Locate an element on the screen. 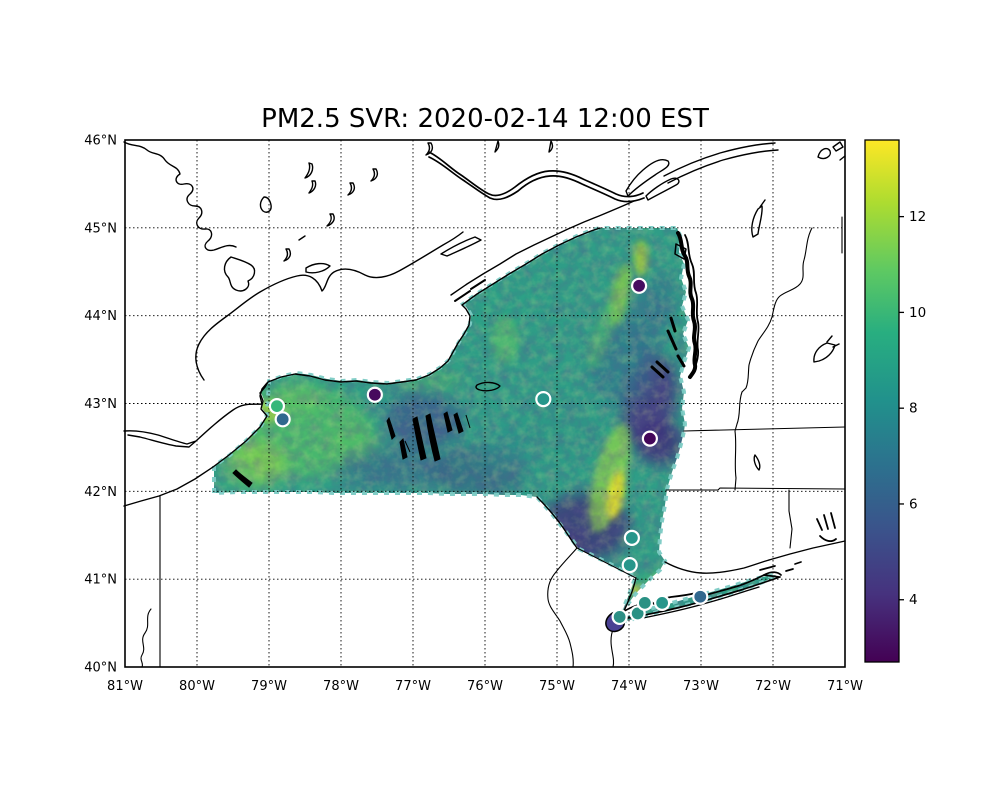 This screenshot has height=800, width=1000. montreal-island-outlines is located at coordinates (652, 180).